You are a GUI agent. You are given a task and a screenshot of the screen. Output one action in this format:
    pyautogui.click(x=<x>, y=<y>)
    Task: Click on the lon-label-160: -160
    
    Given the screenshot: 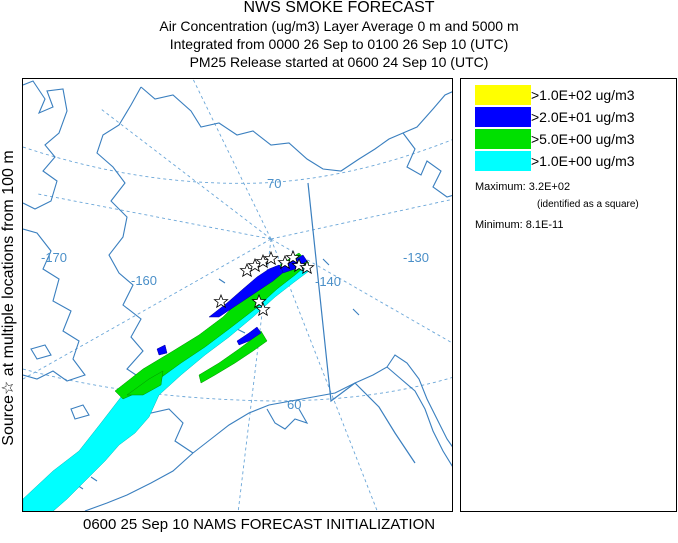 What is the action you would take?
    pyautogui.click(x=144, y=280)
    